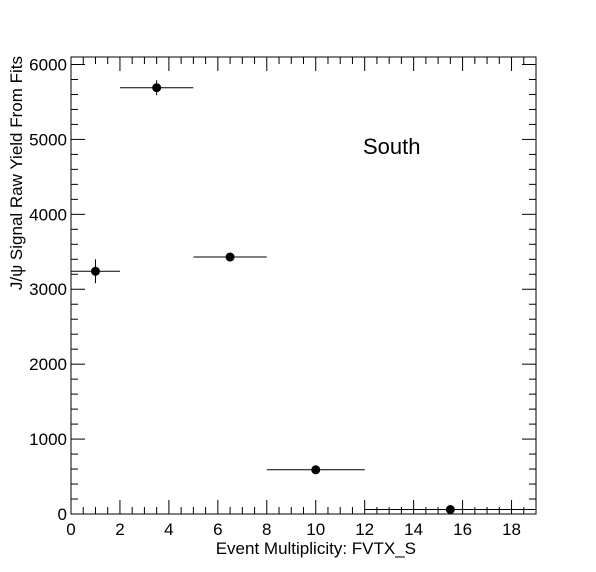 The width and height of the screenshot is (596, 572). What do you see at coordinates (48, 64) in the screenshot?
I see `y-tick-label: 6000` at bounding box center [48, 64].